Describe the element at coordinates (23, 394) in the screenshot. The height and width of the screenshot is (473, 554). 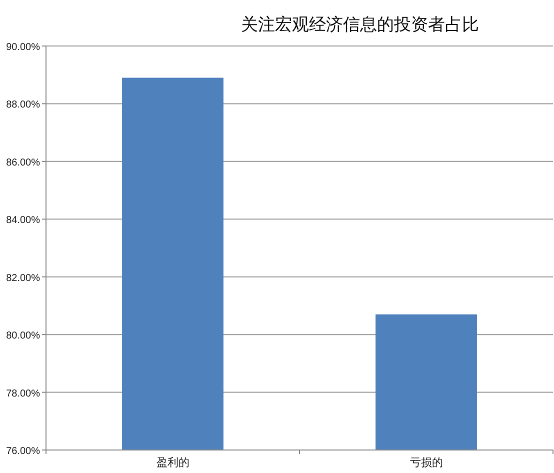
I see `y-tick-label: 78.00%` at that location.